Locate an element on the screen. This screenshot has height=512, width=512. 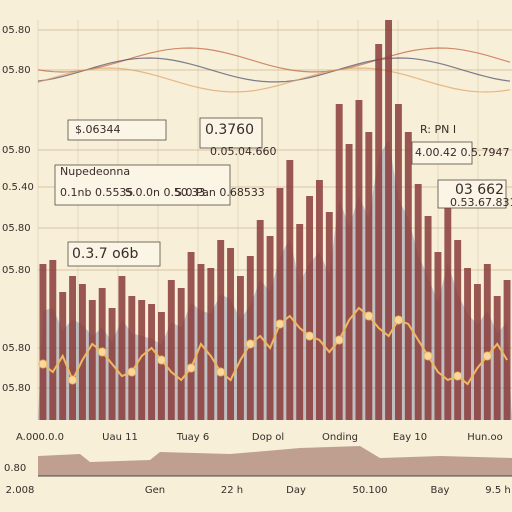
annotation: 4.00.42 0.5.7947 is located at coordinates (462, 152).